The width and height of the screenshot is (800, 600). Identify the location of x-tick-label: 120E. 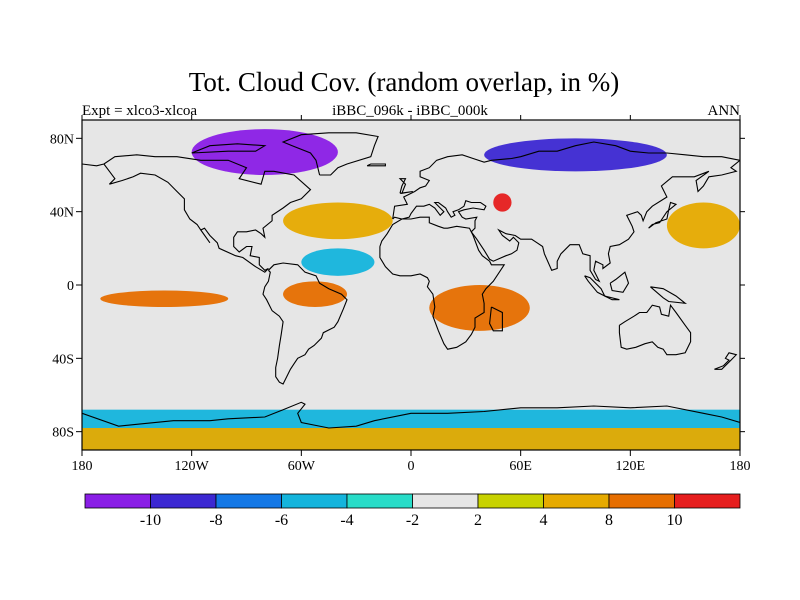
(631, 466).